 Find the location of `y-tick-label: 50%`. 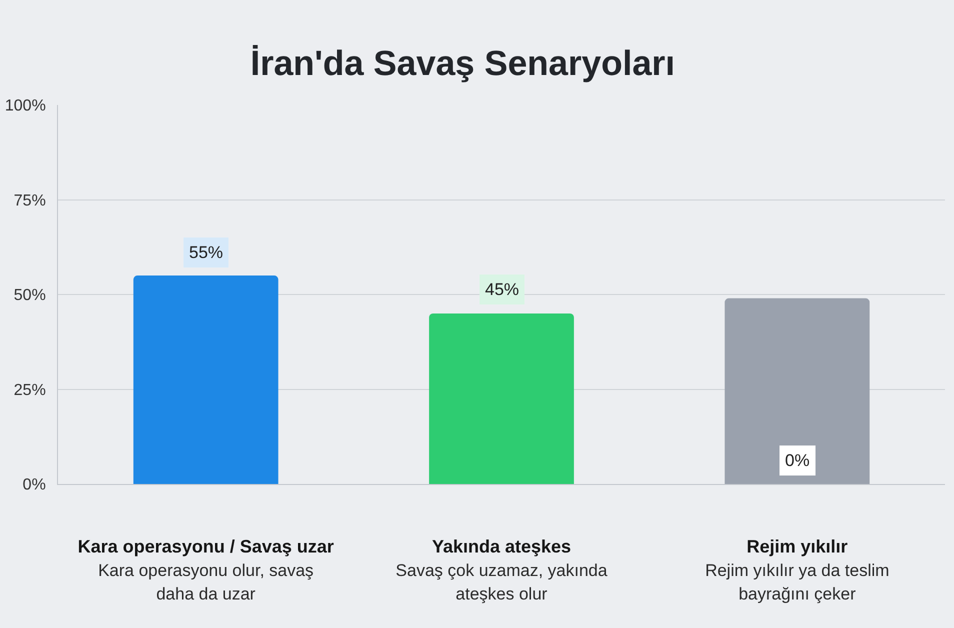

y-tick-label: 50% is located at coordinates (30, 295).